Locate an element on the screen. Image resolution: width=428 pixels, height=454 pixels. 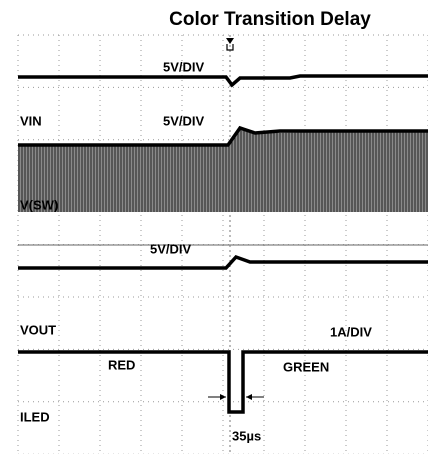
channel-label: VIN is located at coordinates (31, 120).